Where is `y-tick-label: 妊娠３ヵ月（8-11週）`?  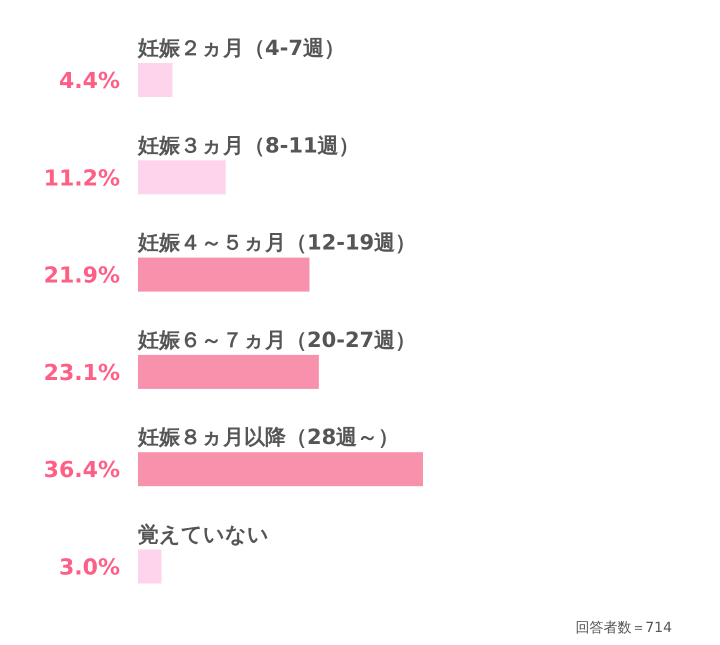
y-tick-label: 妊娠３ヵ月（8-11週） is located at coordinates (248, 145).